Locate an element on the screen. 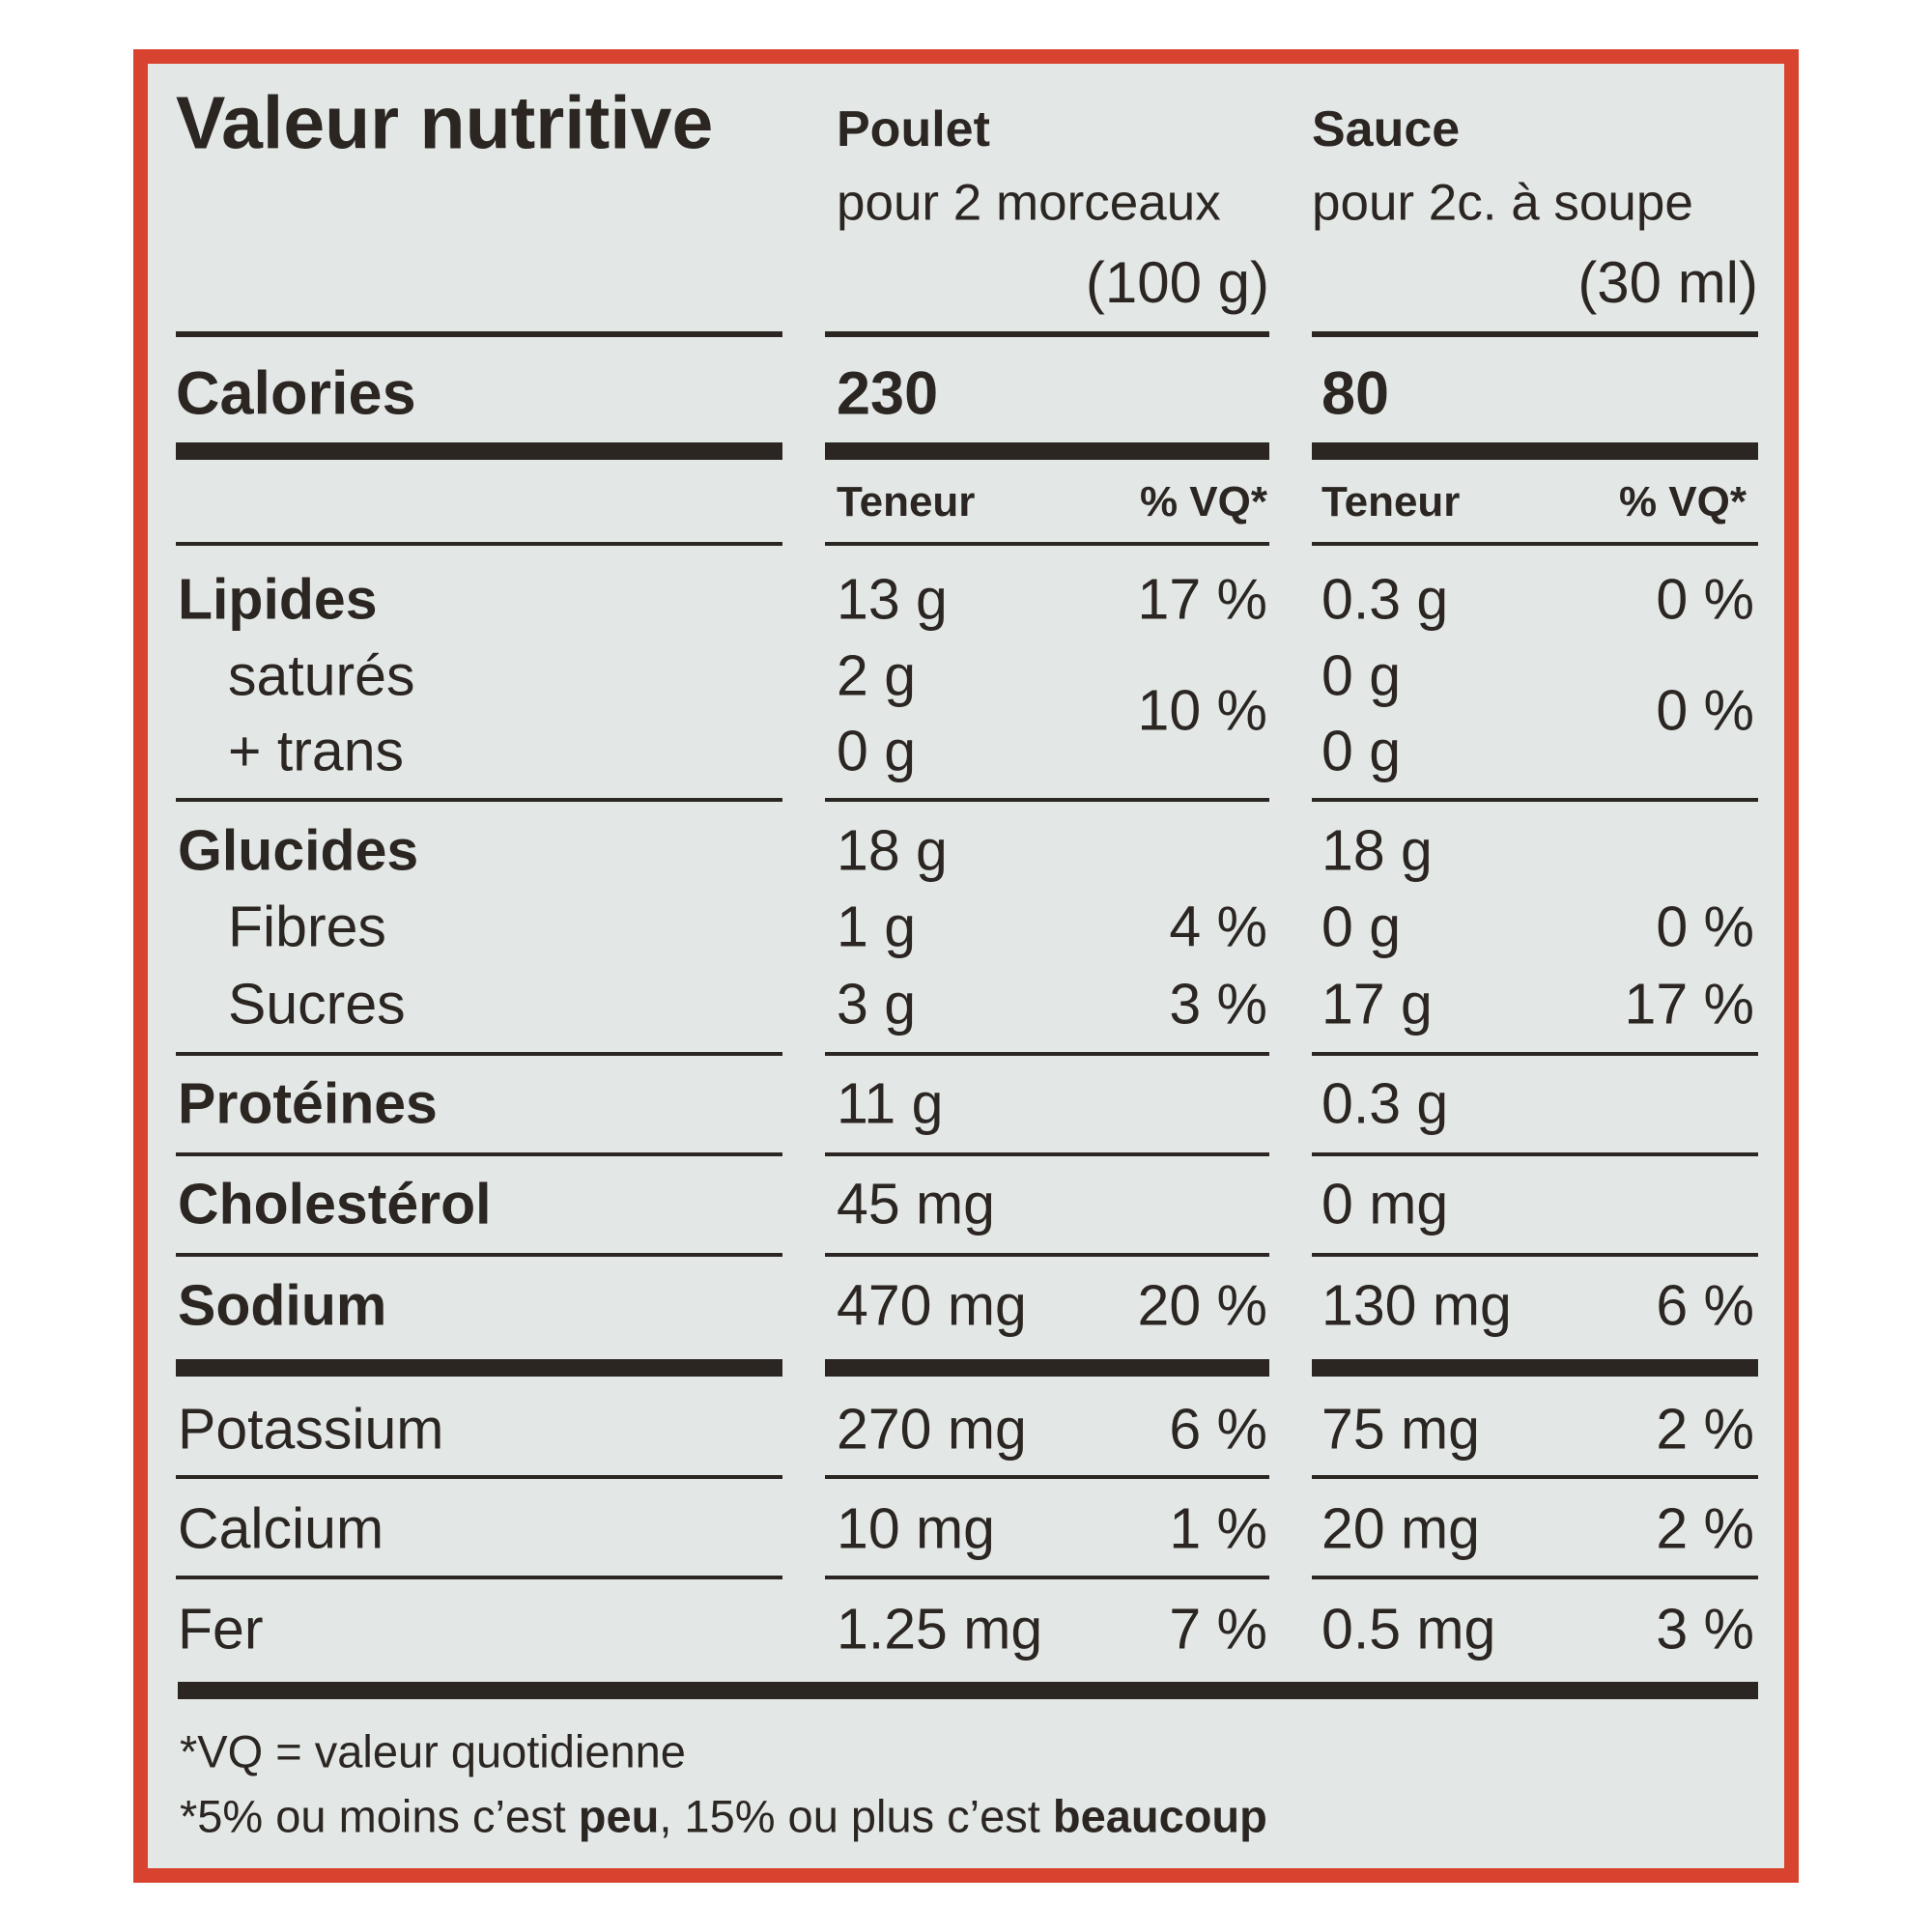 The image size is (1932, 1932). sauce-dv-calcium: 2 % is located at coordinates (1705, 1528).